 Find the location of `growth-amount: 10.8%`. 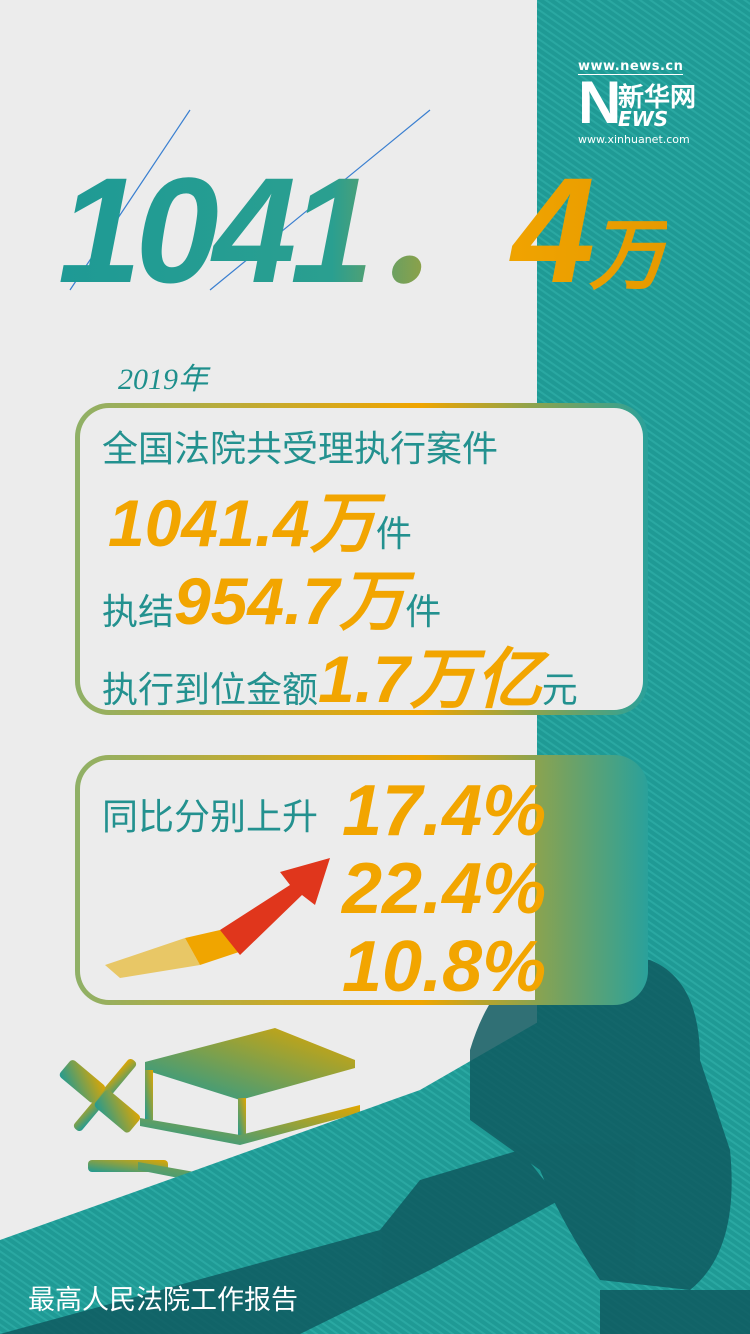

growth-amount: 10.8% is located at coordinates (444, 967).